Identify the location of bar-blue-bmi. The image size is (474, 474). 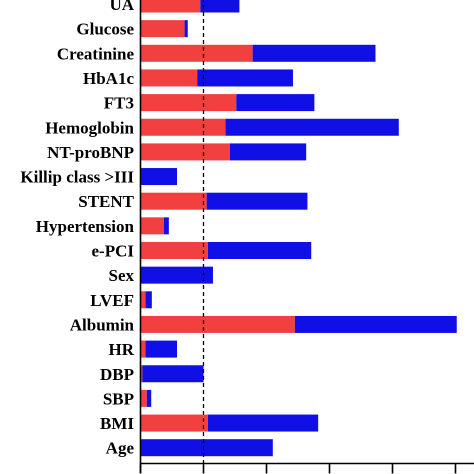
(263, 423).